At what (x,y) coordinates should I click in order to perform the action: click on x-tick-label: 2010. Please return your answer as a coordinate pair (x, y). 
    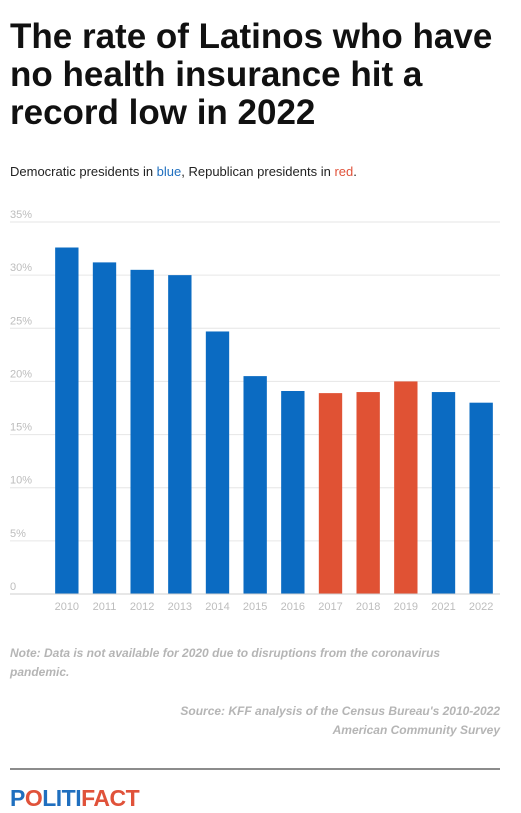
    Looking at the image, I should click on (67, 607).